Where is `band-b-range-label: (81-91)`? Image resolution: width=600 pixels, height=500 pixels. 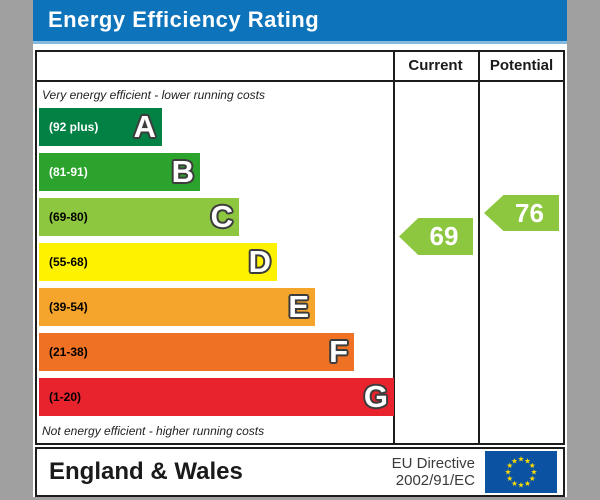 band-b-range-label: (81-91) is located at coordinates (68, 172).